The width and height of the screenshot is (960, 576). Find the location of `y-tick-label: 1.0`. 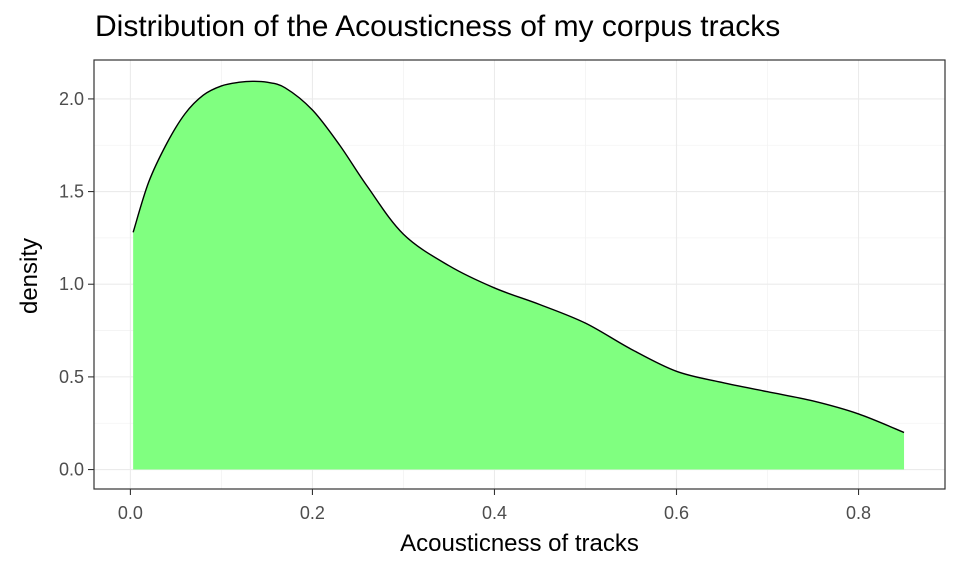

y-tick-label: 1.0 is located at coordinates (71, 284).